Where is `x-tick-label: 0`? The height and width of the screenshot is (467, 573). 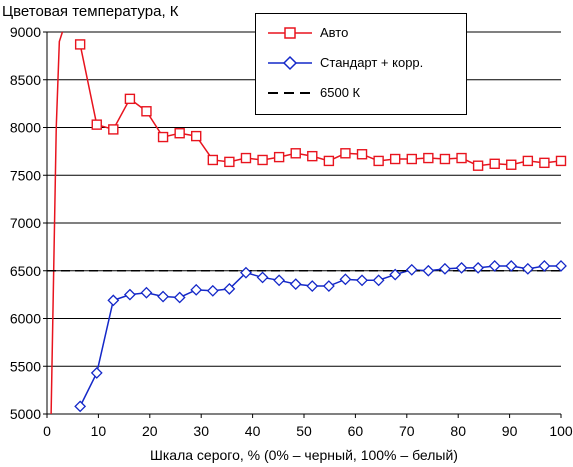
x-tick-label: 0 is located at coordinates (47, 431).